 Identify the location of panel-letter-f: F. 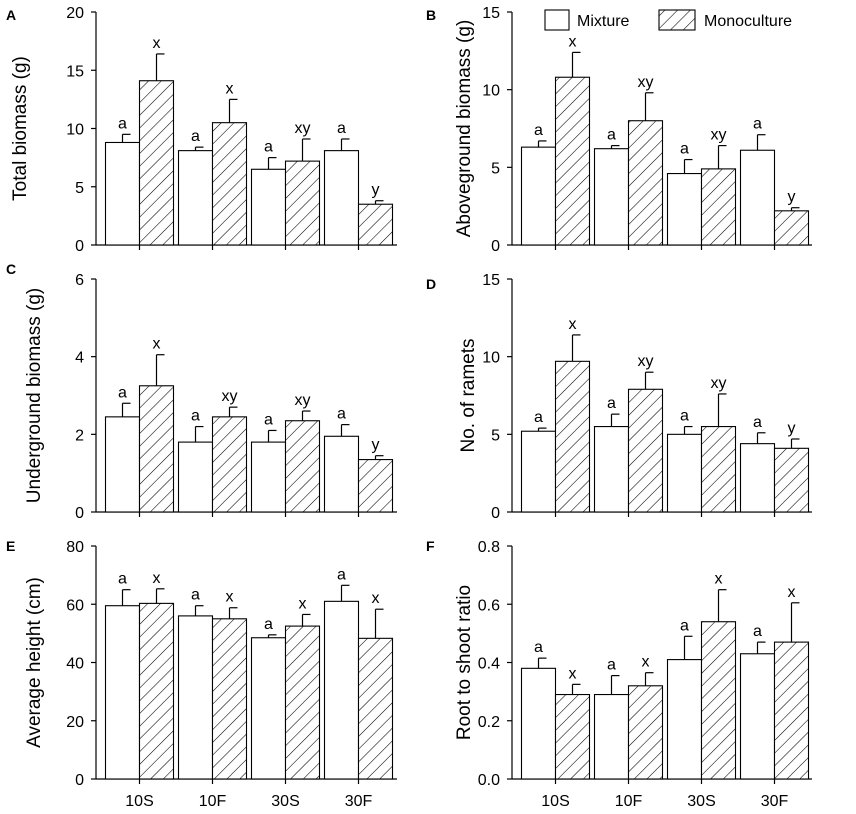
(430, 546).